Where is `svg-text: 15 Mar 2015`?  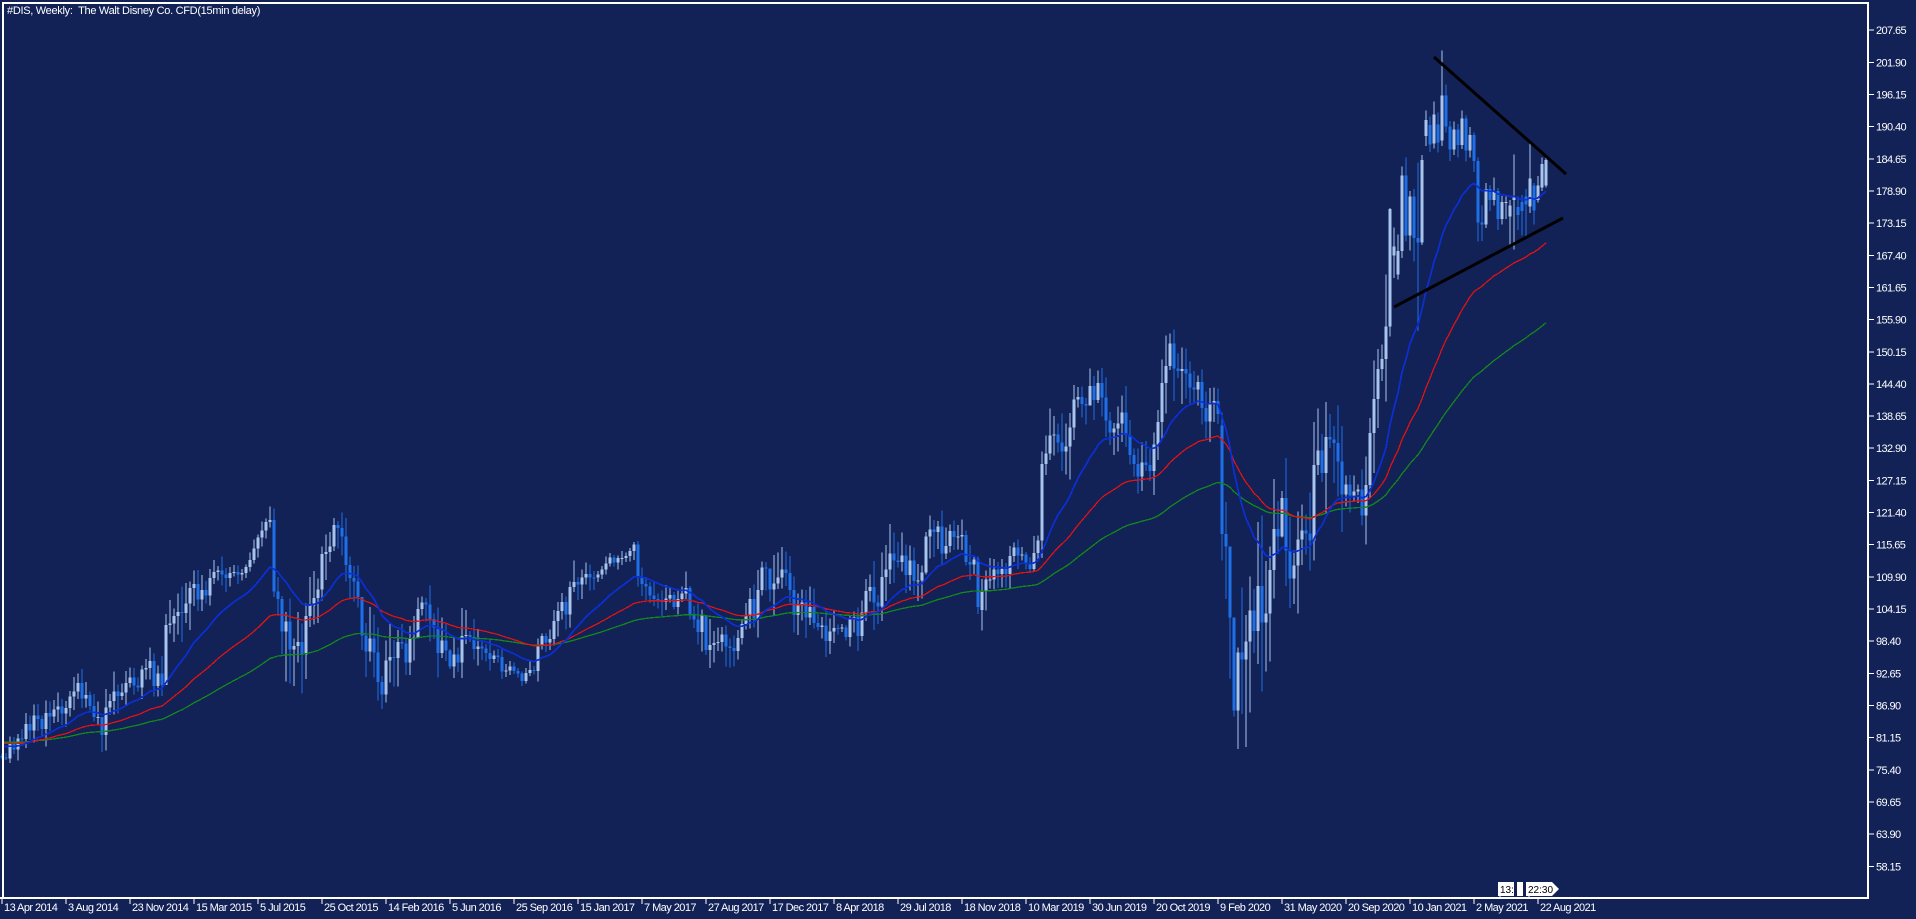 svg-text: 15 Mar 2015 is located at coordinates (224, 908).